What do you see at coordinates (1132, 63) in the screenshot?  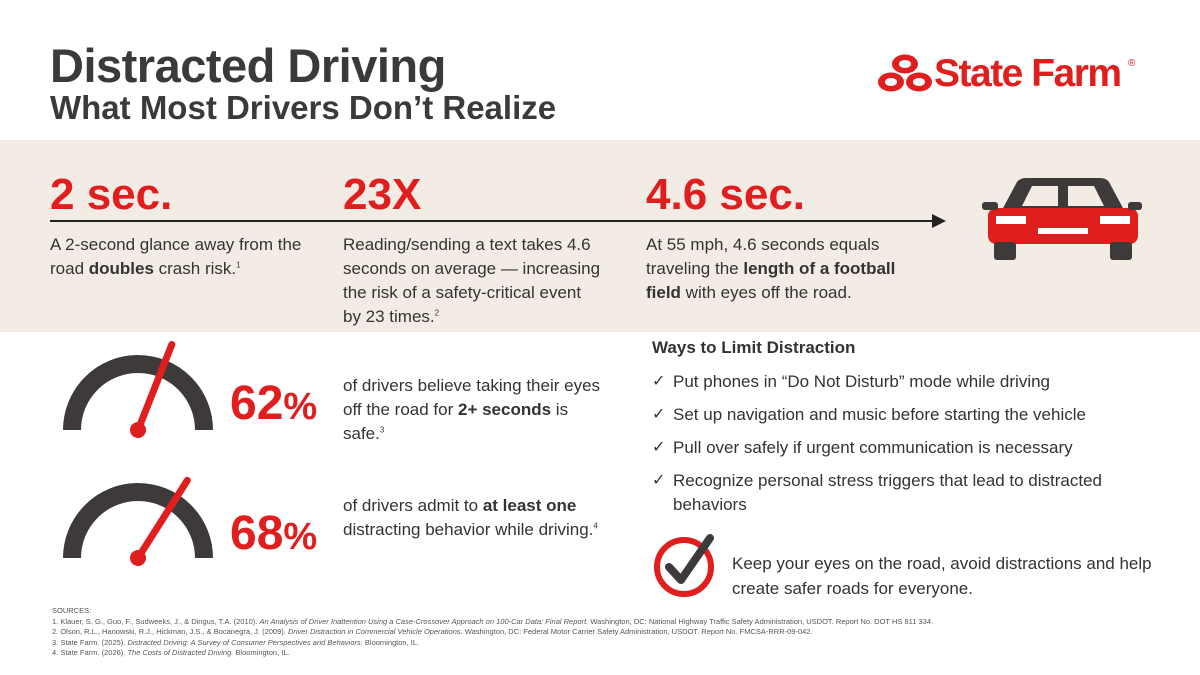 I see `registered-mark: ®` at bounding box center [1132, 63].